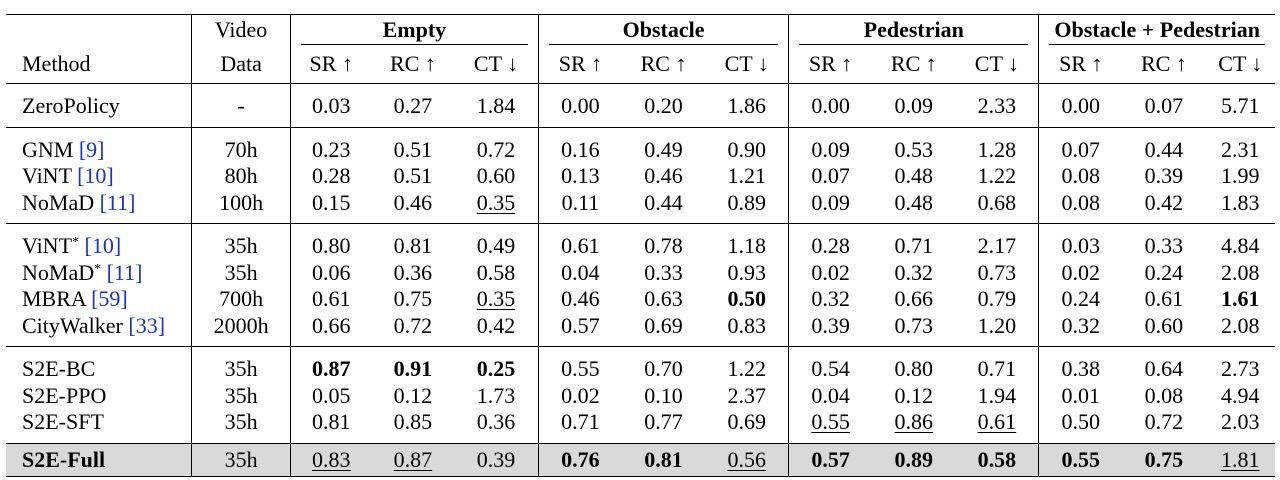  What do you see at coordinates (663, 176) in the screenshot?
I see `value-cell-obstacle-rc: 0.46` at bounding box center [663, 176].